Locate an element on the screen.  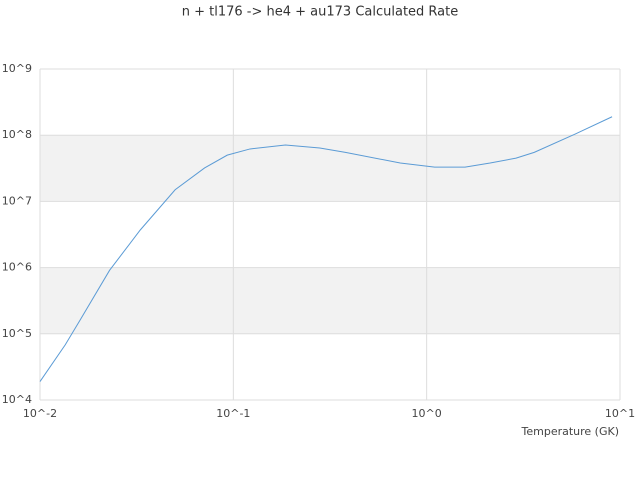
y-tick-label: 10^9 is located at coordinates (17, 68).